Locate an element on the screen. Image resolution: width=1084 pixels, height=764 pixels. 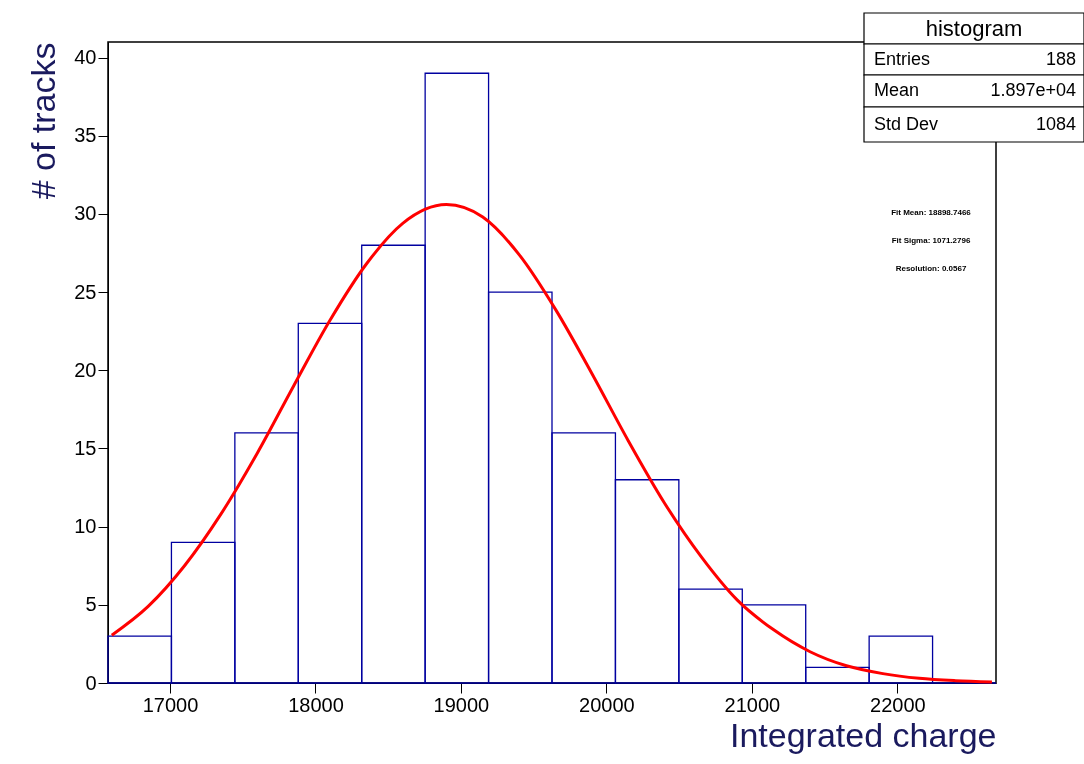
annotation: Fit Mean: 18898.7466 is located at coordinates (931, 212).